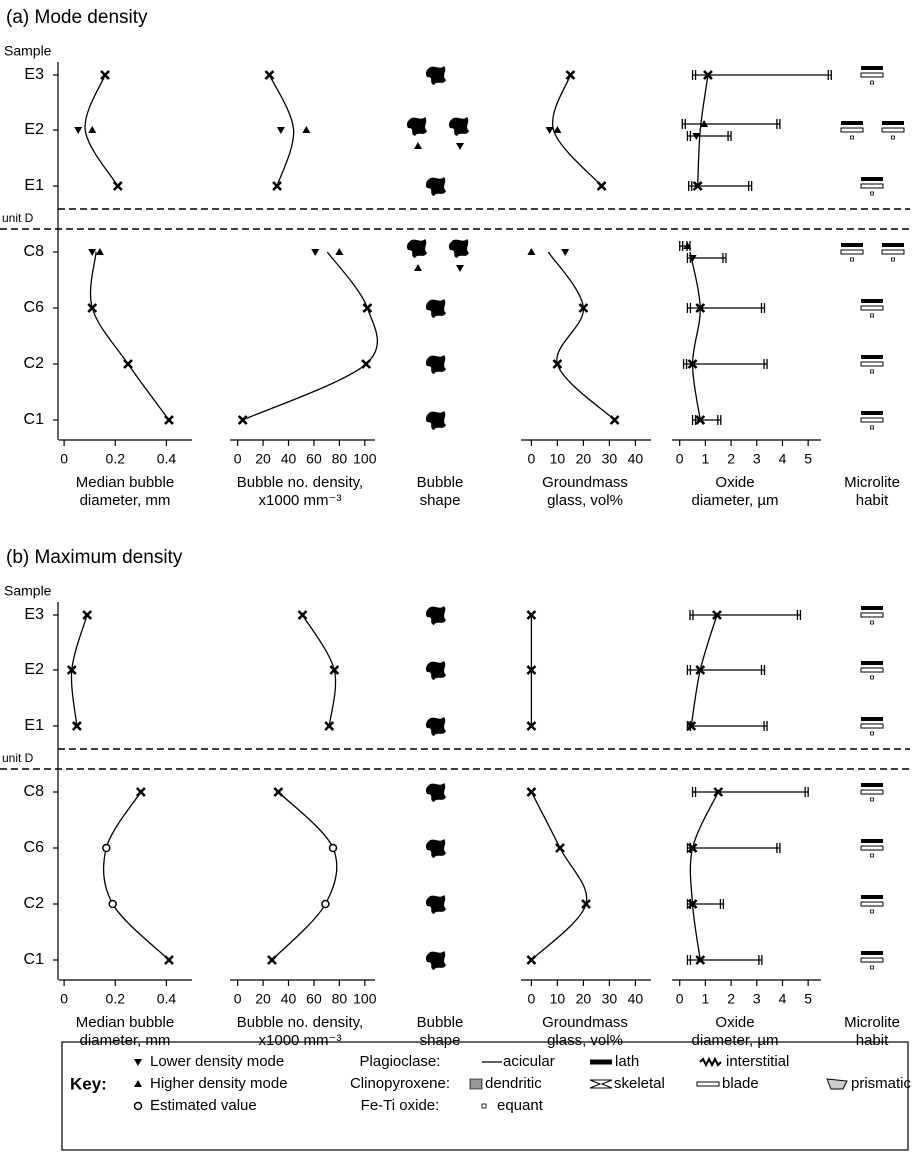  I want to click on key-habit: acicular, so click(529, 1061).